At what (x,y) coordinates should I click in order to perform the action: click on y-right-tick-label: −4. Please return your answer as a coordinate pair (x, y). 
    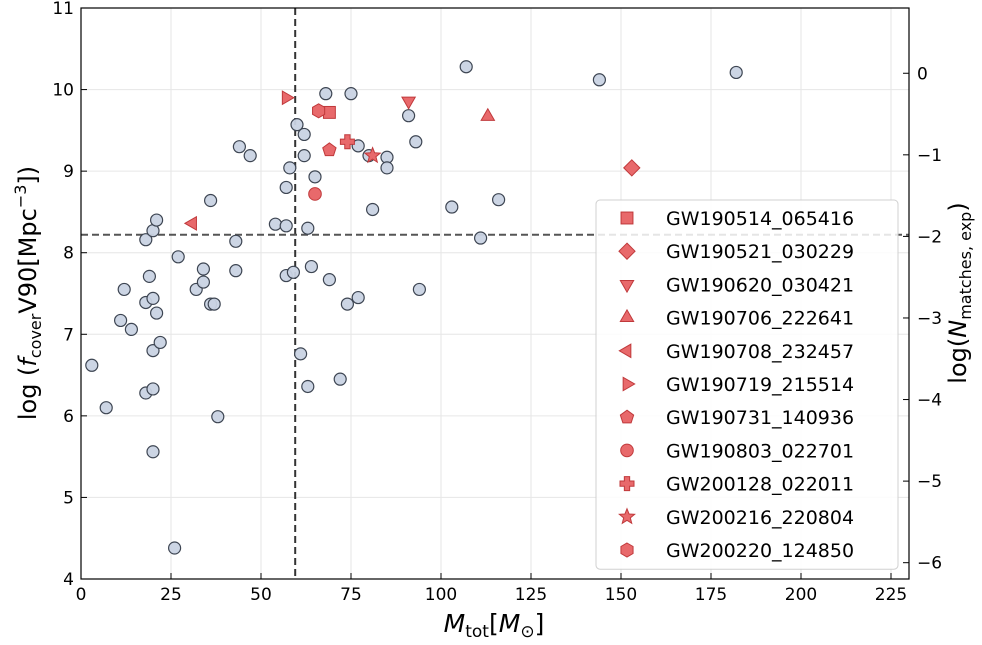
    Looking at the image, I should click on (929, 401).